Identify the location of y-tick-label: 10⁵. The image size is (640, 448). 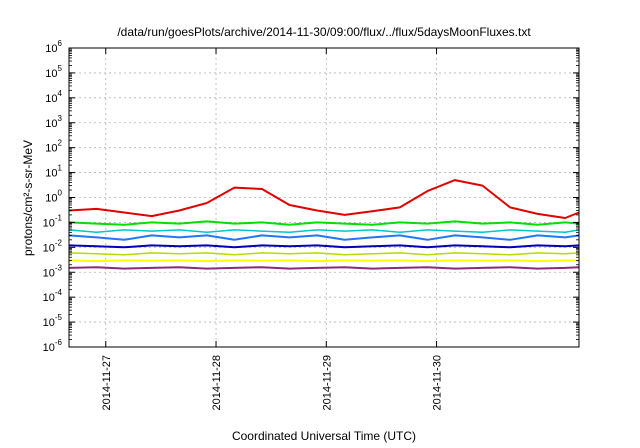
(53, 72).